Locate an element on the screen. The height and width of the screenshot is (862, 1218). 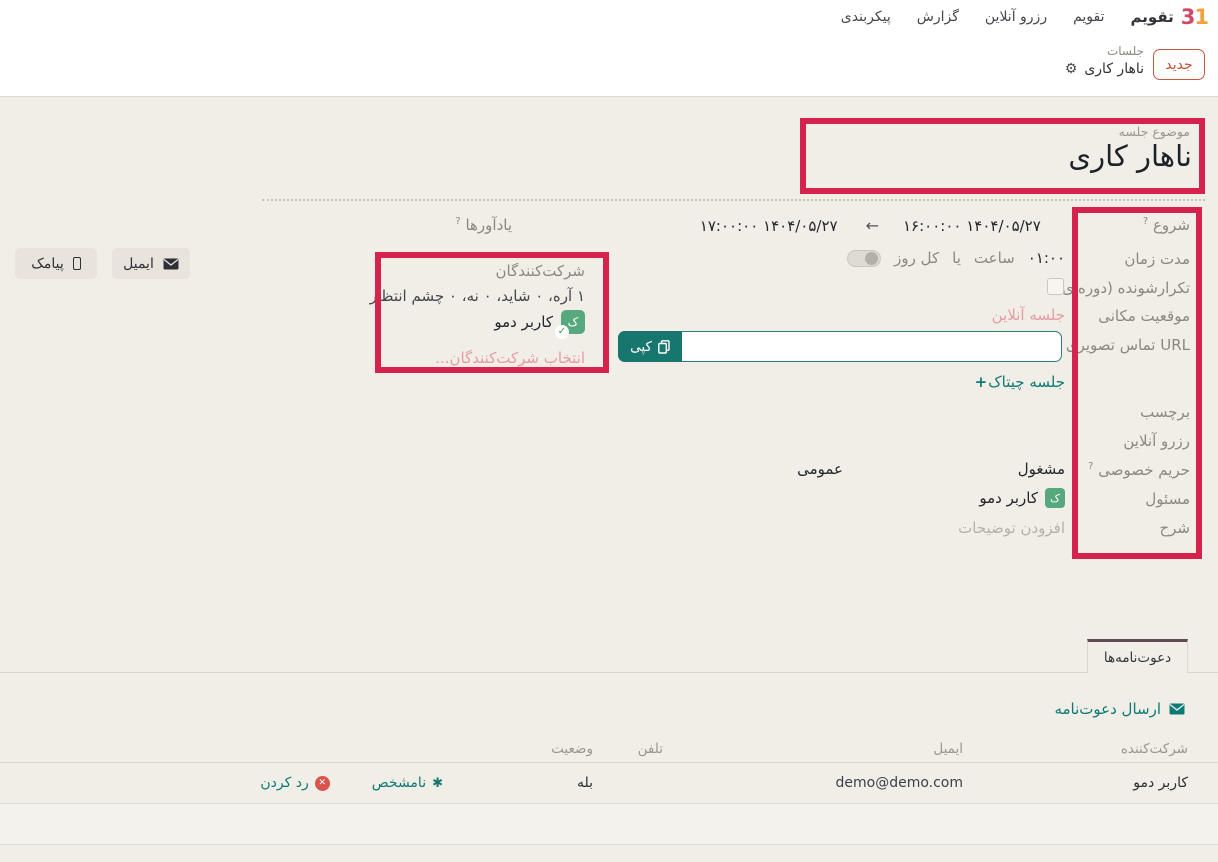
duration-input: ۰۱:۰۰ is located at coordinates (1046, 258).